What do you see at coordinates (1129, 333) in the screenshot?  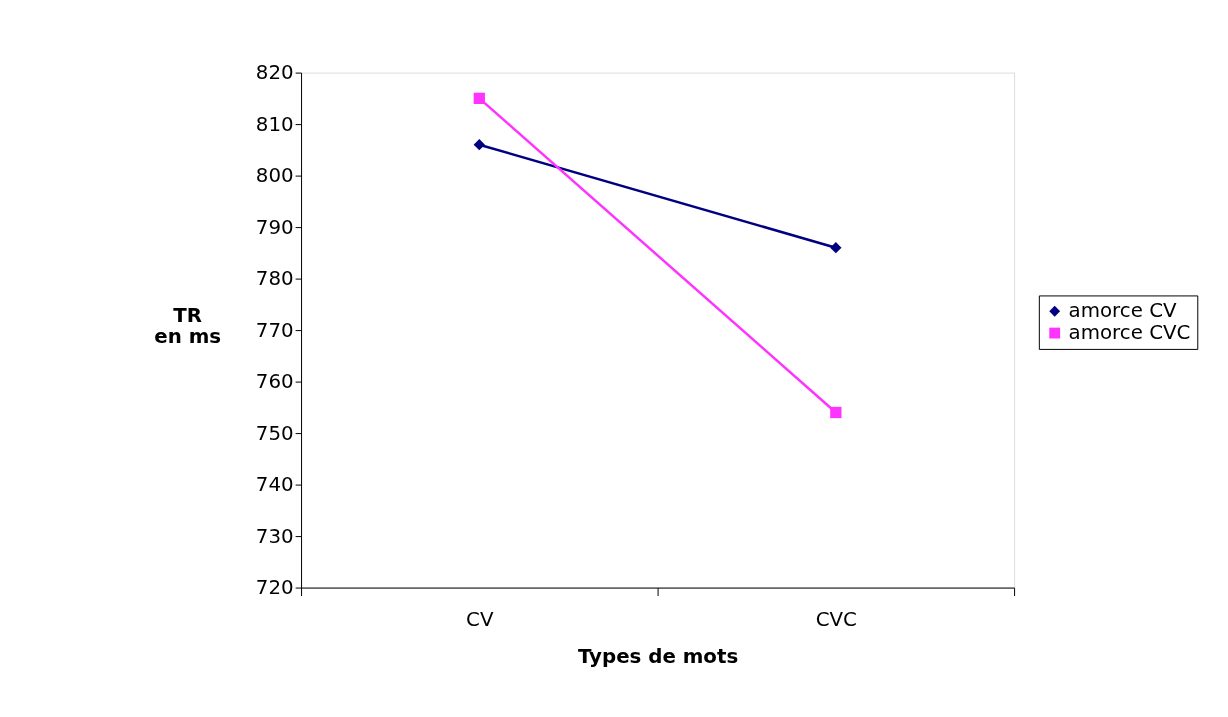 I see `legend-label: amorce CVC` at bounding box center [1129, 333].